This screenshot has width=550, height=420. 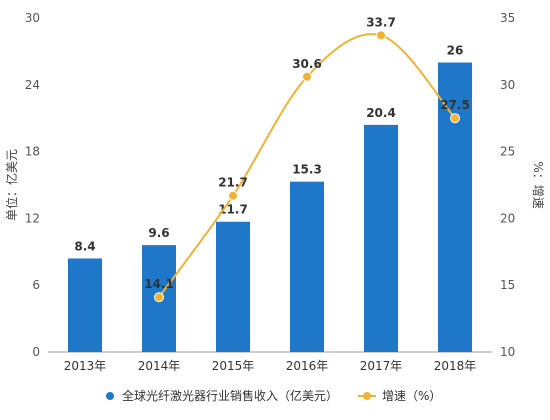 I want to click on bar-value-label: 9.6, so click(x=158, y=233).